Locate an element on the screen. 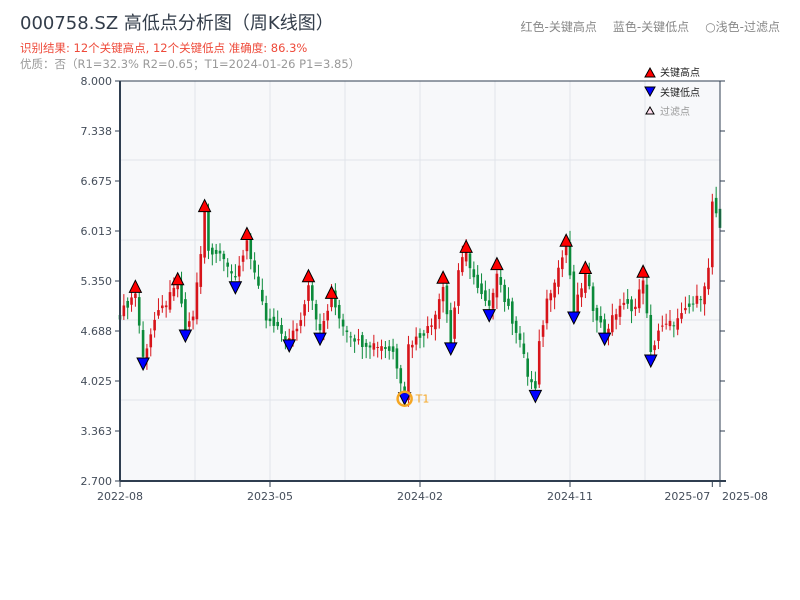  y-tick-label: 5.350 is located at coordinates (97, 281).